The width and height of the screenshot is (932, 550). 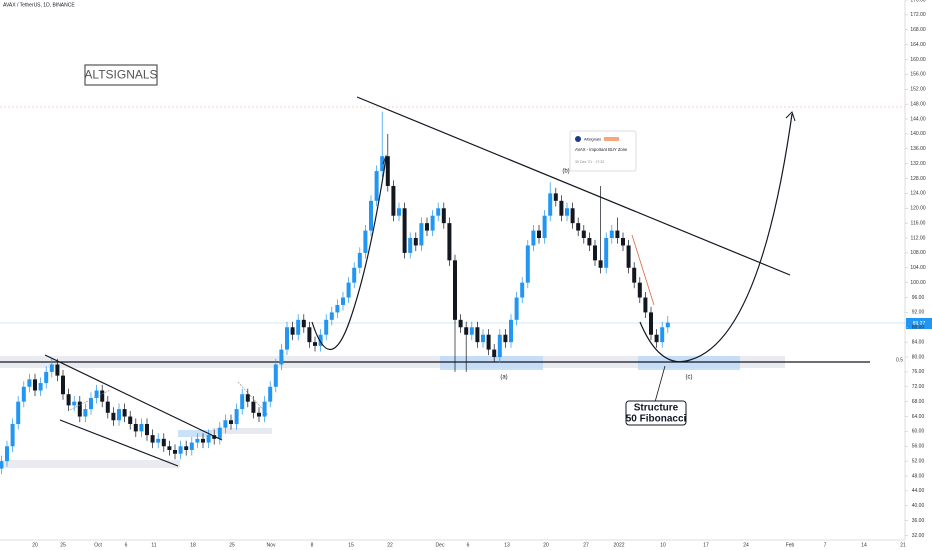 I want to click on x-tick-label: 27, so click(x=586, y=545).